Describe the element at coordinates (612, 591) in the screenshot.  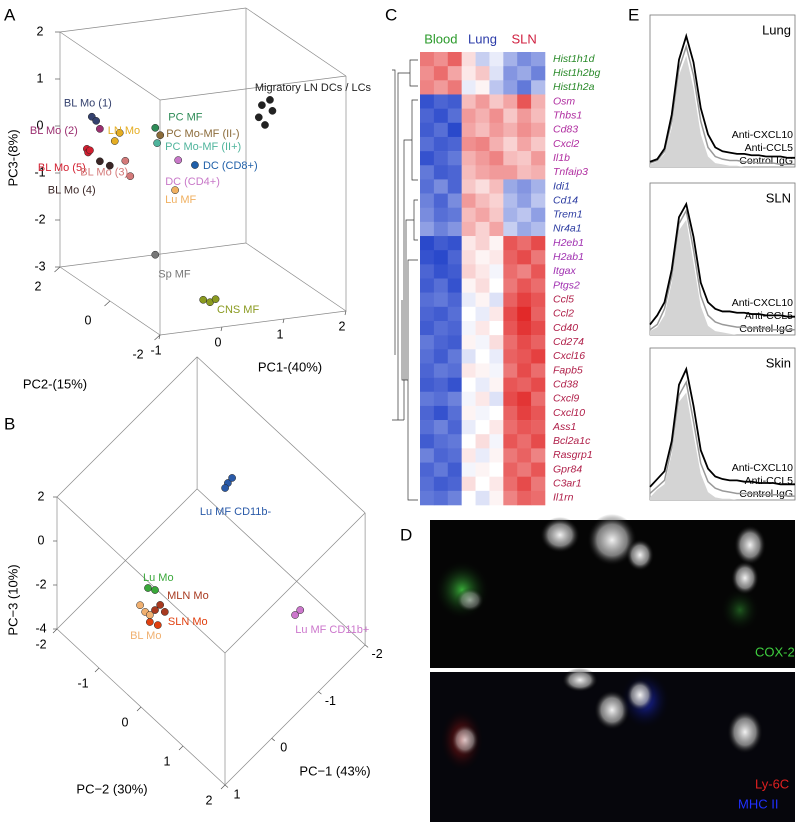
I see `micrograph-top` at that location.